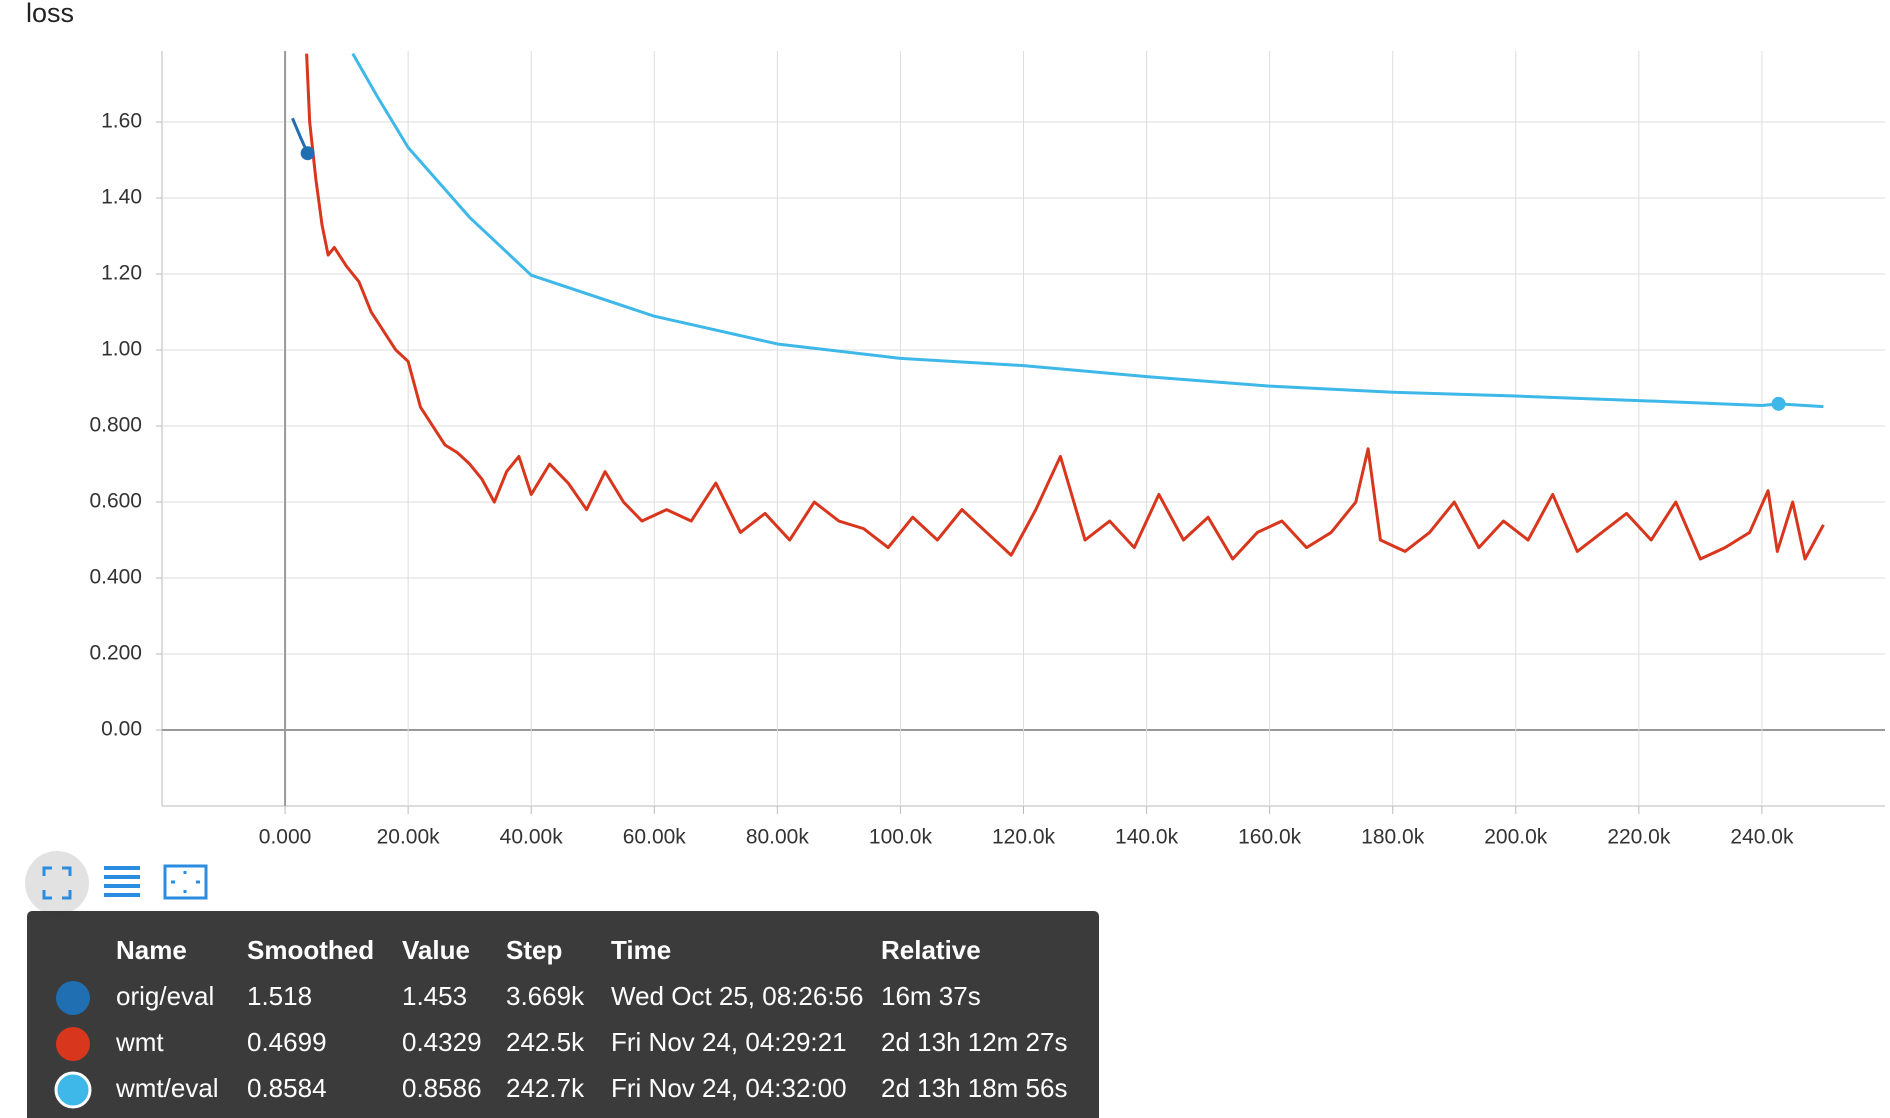 The image size is (1890, 1118). What do you see at coordinates (1024, 837) in the screenshot?
I see `x-tick-label: 120.0k` at bounding box center [1024, 837].